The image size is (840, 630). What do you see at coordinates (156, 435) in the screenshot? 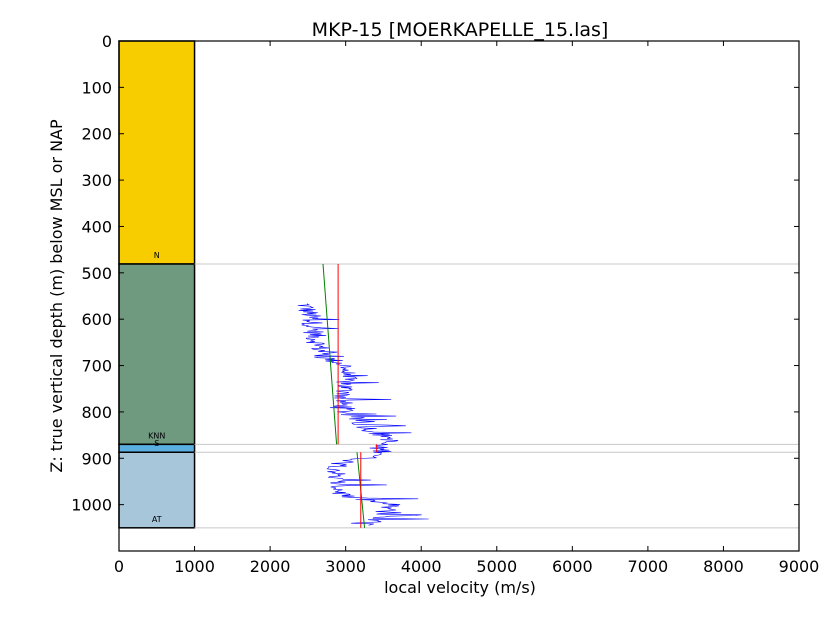
I see `lithology-label: KNN` at bounding box center [156, 435].